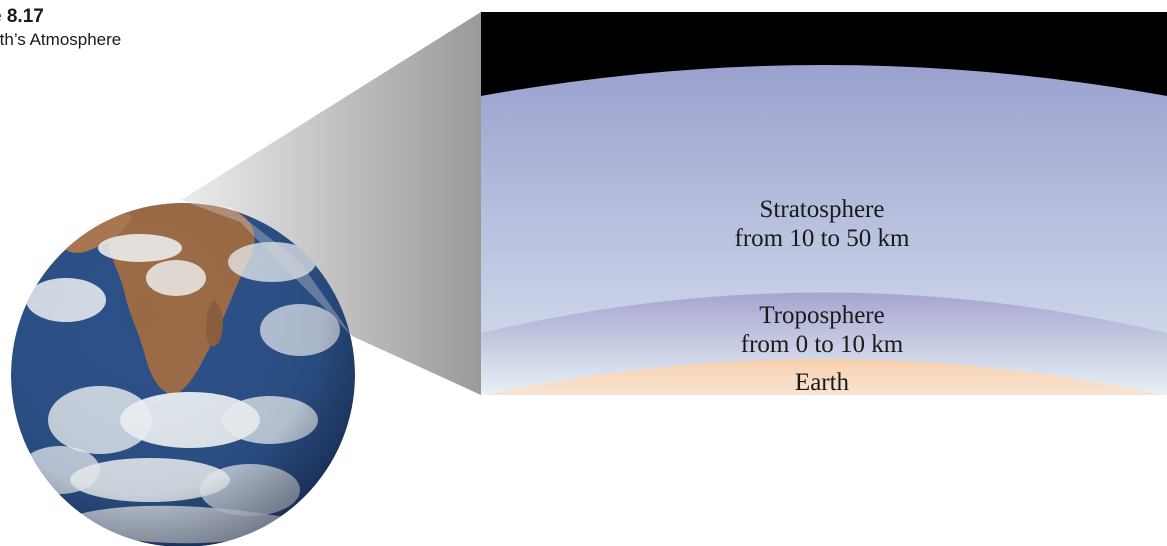 This screenshot has height=546, width=1167. What do you see at coordinates (61, 39) in the screenshot?
I see `figure-caption: rth’s Atmosphere` at bounding box center [61, 39].